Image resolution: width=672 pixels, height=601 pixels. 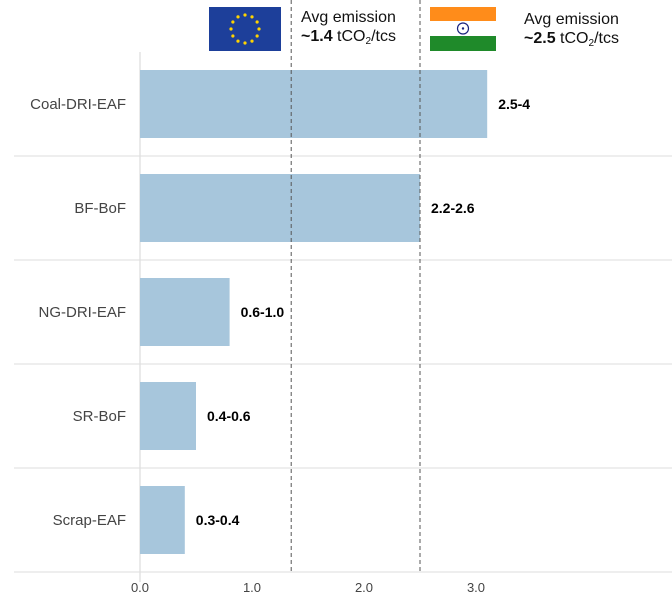 I want to click on eu-avg-prefix: Avg emission, so click(x=348, y=17).